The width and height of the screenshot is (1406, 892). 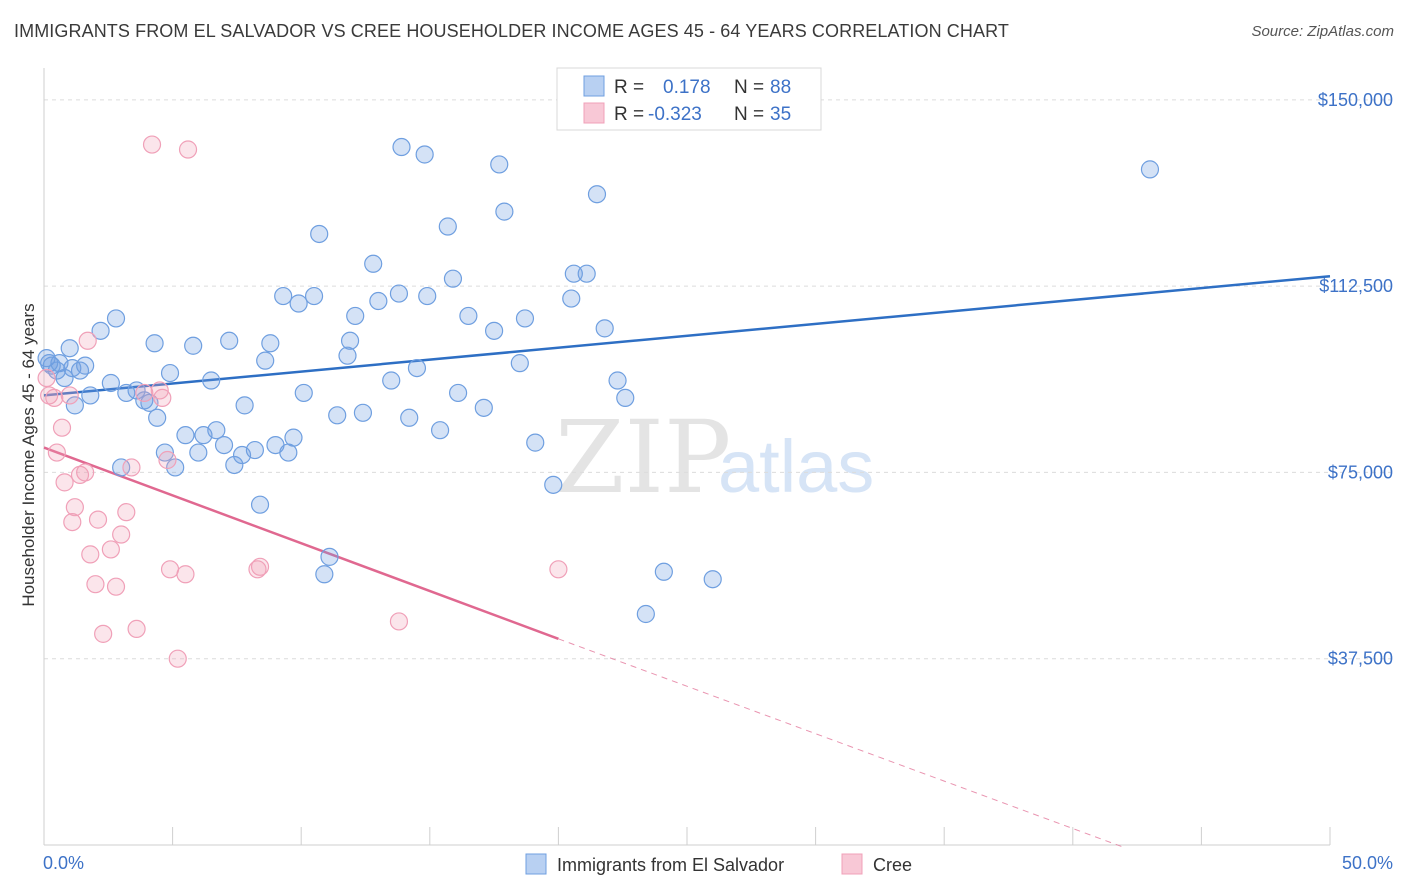 What do you see at coordinates (1322, 31) in the screenshot?
I see `chart-source: Source: ZipAtlas.com` at bounding box center [1322, 31].